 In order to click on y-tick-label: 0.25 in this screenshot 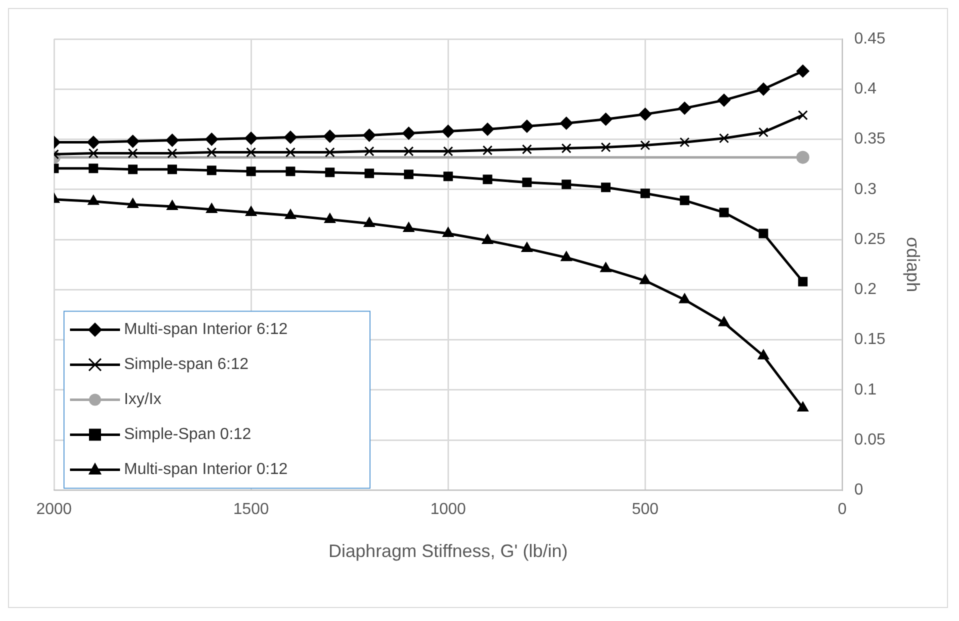, I will do `click(870, 239)`.